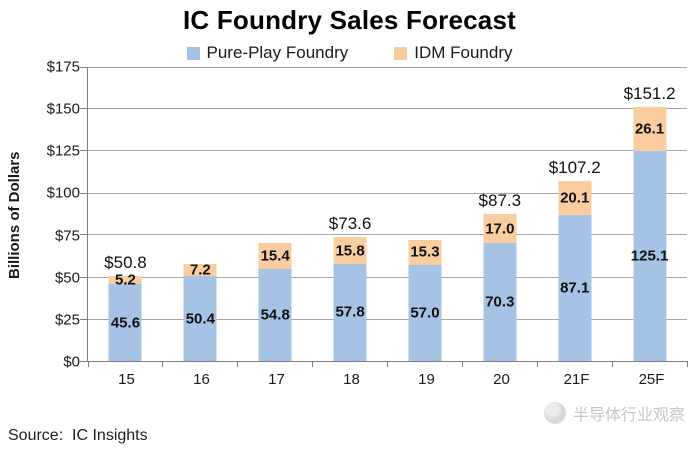  Describe the element at coordinates (351, 379) in the screenshot. I see `x-category-label: 18` at that location.